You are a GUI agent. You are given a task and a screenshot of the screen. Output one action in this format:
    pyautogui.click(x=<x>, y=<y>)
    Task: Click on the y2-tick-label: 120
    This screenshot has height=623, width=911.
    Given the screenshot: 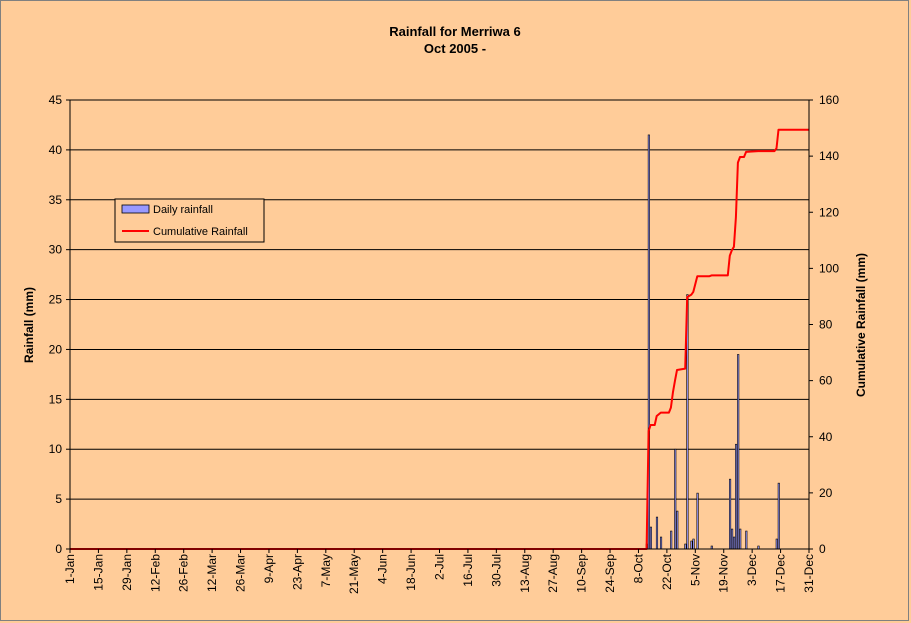 What is the action you would take?
    pyautogui.click(x=829, y=212)
    